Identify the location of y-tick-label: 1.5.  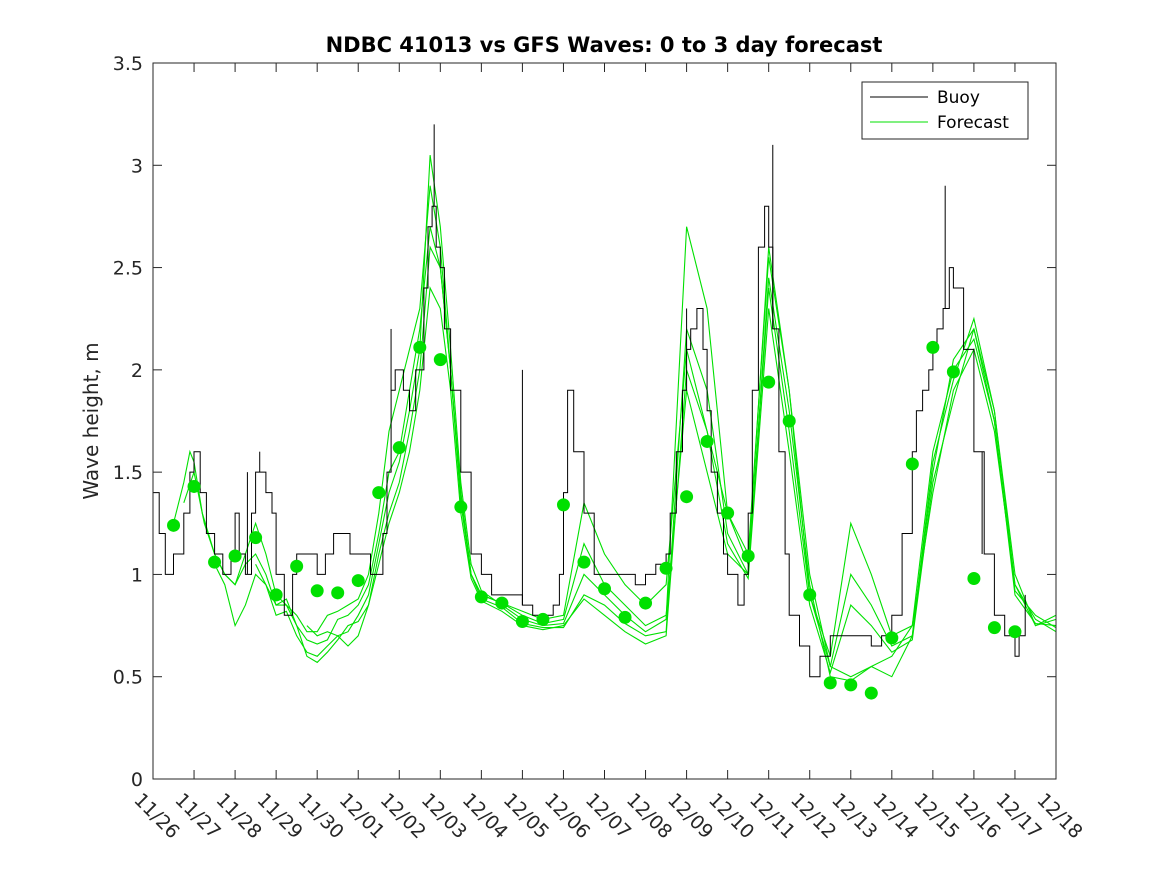
(128, 473).